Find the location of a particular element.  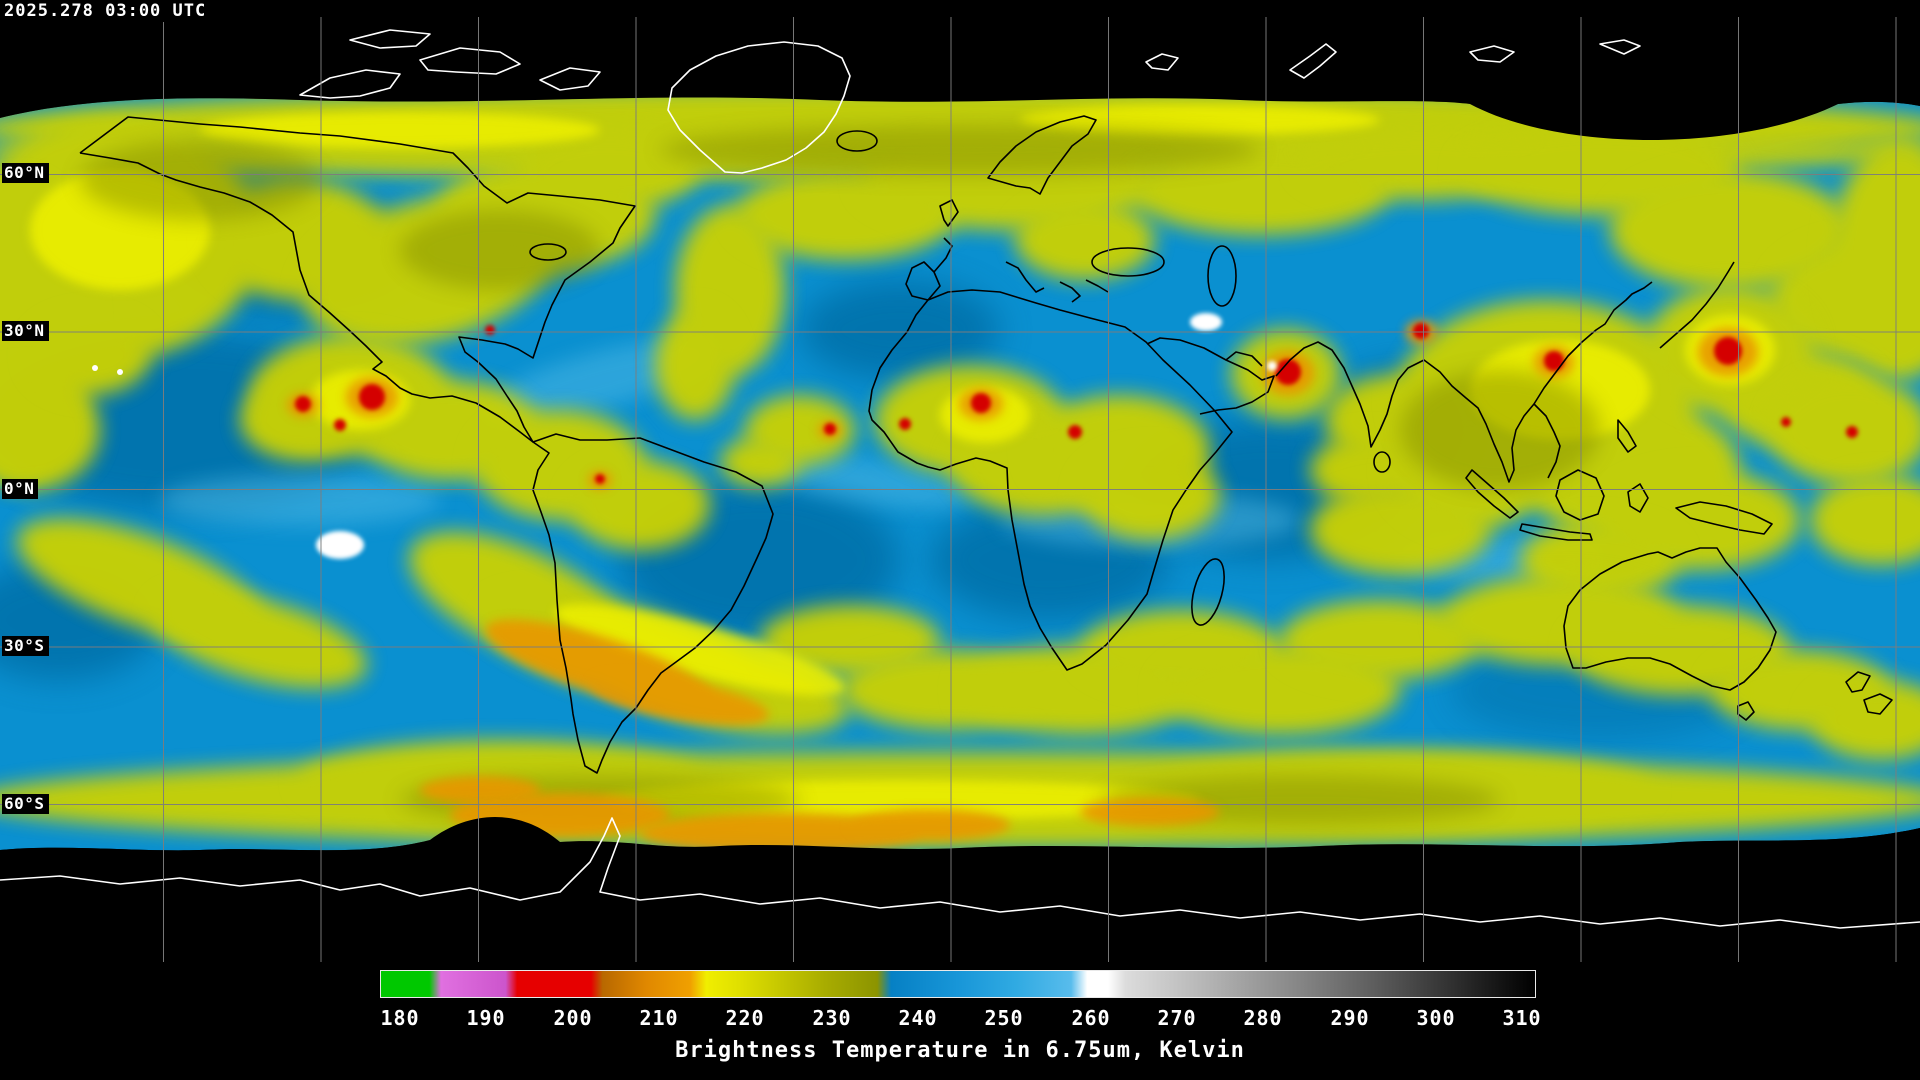

north-america-coast is located at coordinates (357, 279).